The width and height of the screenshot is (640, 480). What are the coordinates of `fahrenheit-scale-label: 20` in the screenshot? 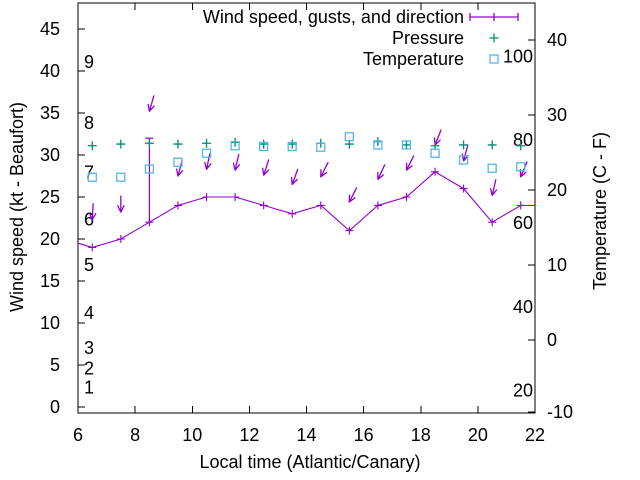 It's located at (523, 390).